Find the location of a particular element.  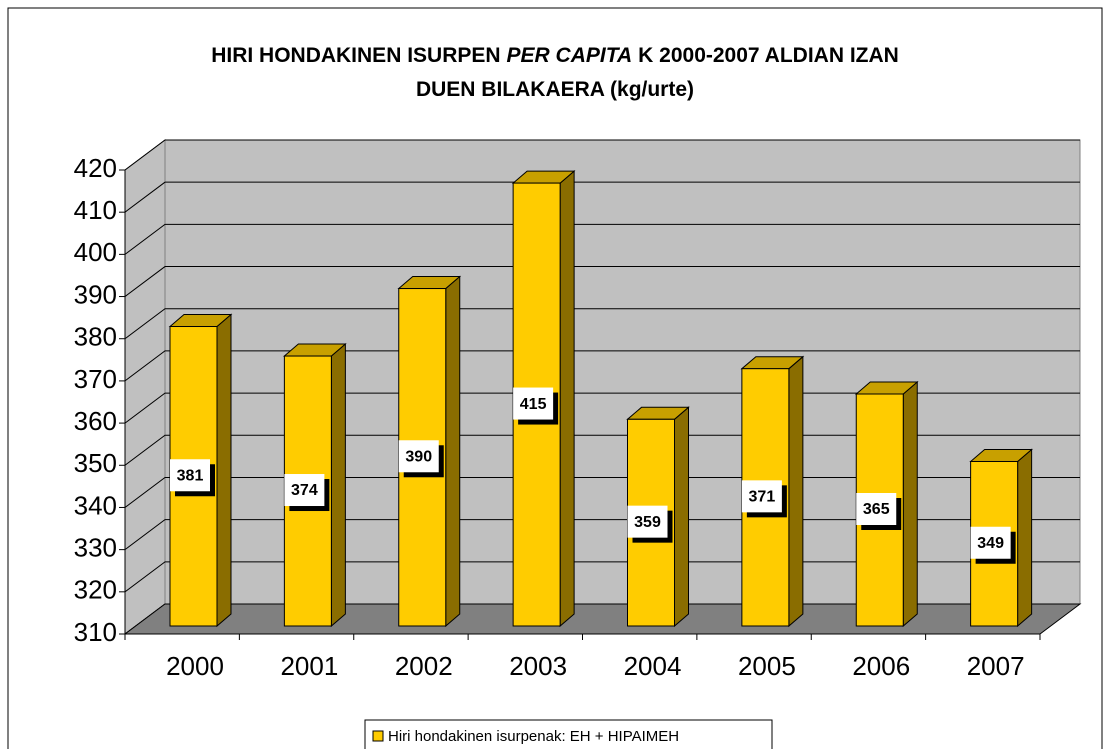

value-label: 381 is located at coordinates (190, 475).